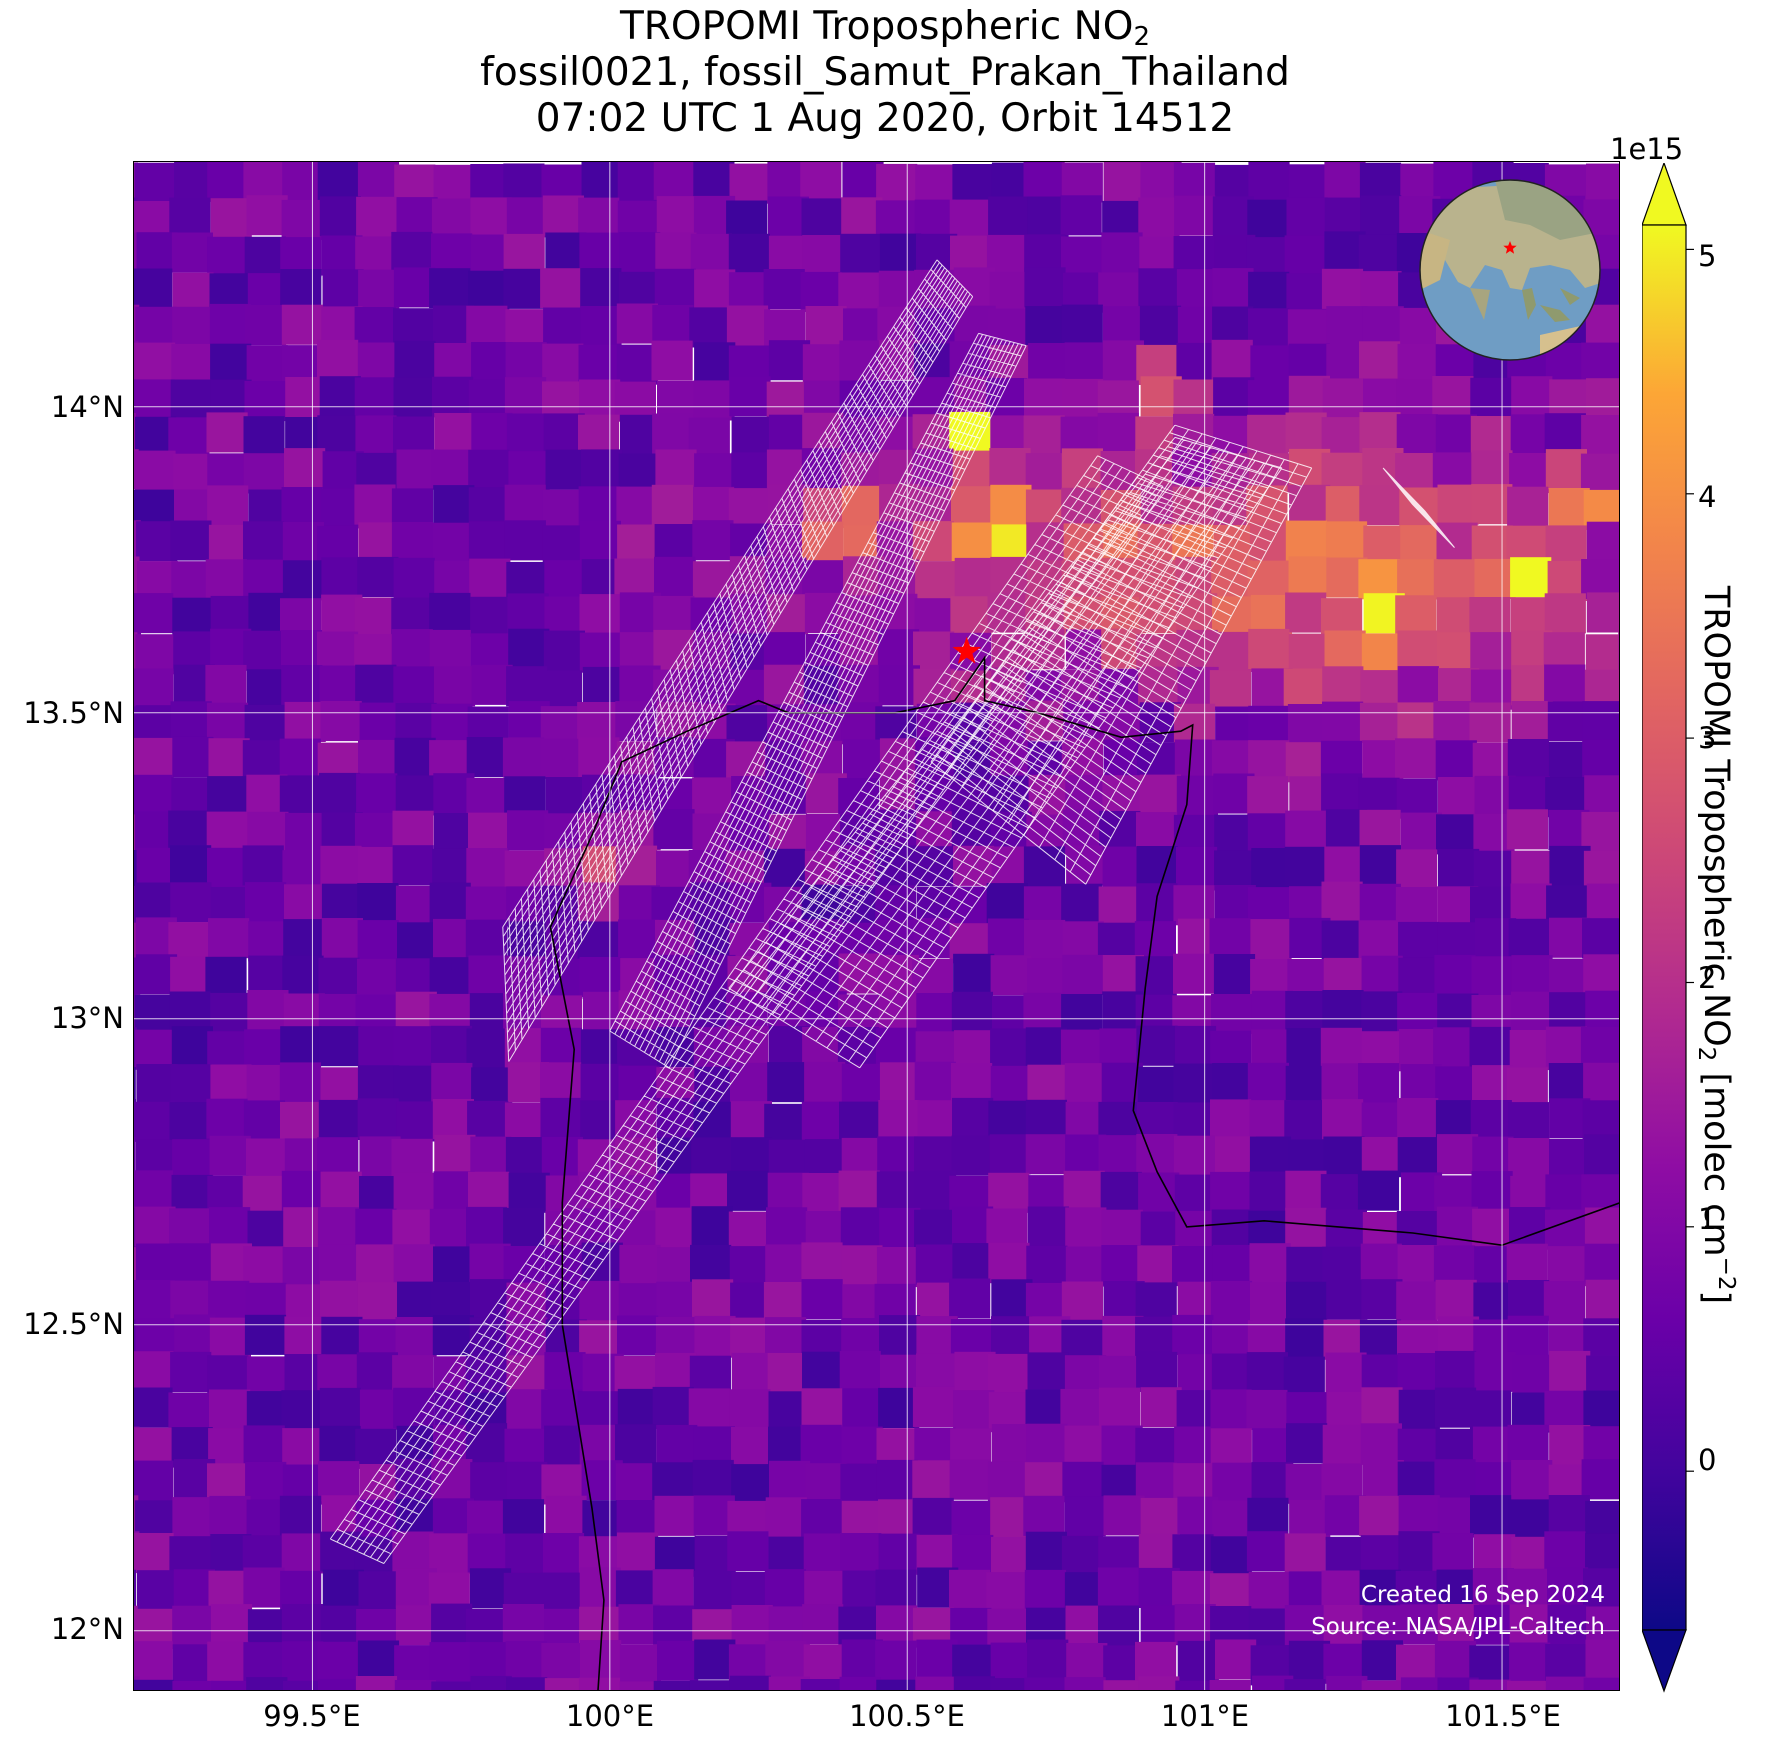  Describe the element at coordinates (1707, 497) in the screenshot. I see `colorbar-tick-4: 4` at that location.